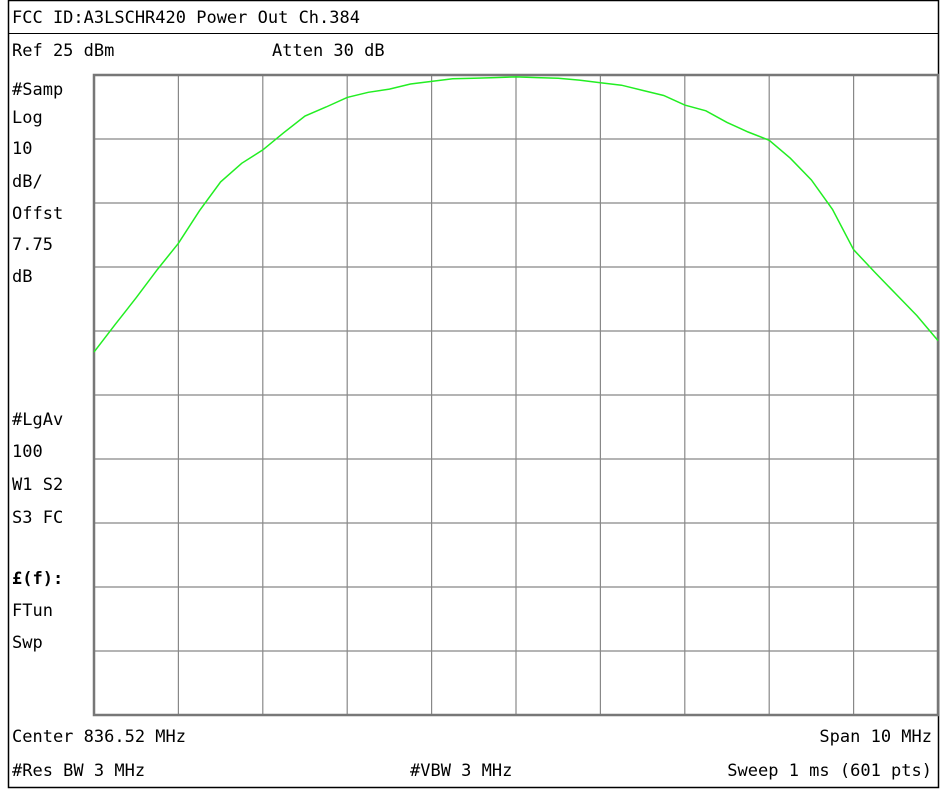 The width and height of the screenshot is (940, 789). What do you see at coordinates (99, 737) in the screenshot?
I see `center-frequency: Center 836.52 MHz` at bounding box center [99, 737].